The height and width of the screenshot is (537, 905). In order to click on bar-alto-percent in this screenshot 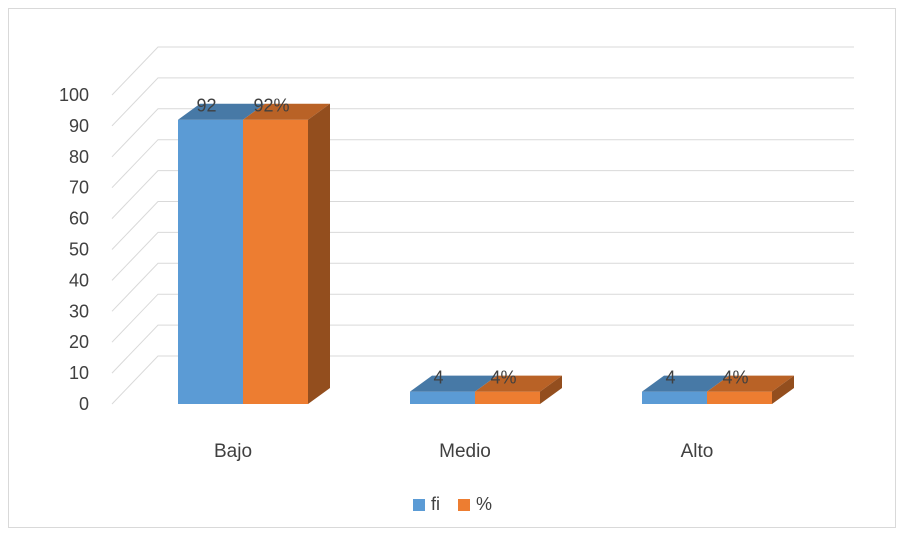, I will do `click(750, 389)`.